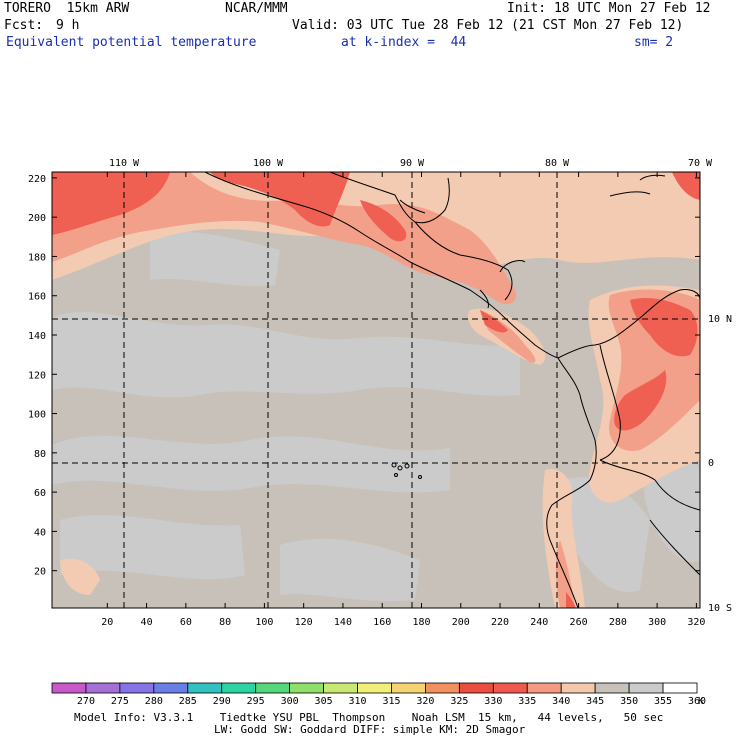 Image resolution: width=740 pixels, height=740 pixels. Describe the element at coordinates (24, 25) in the screenshot. I see `forecast-label: Fcst:` at that location.